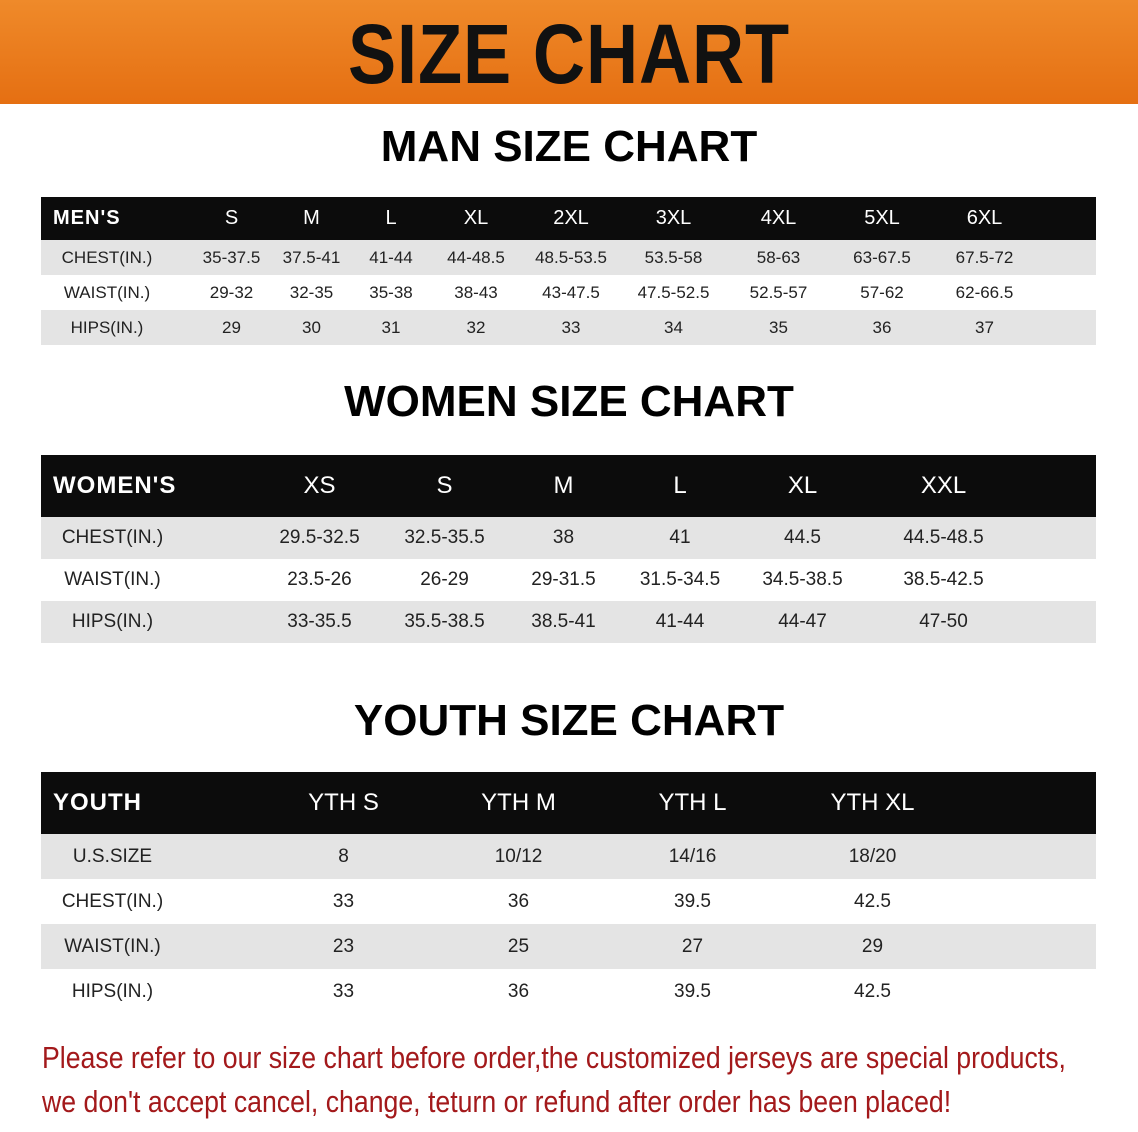 The image size is (1138, 1132). I want to click on size-column-header: YTH M, so click(518, 803).